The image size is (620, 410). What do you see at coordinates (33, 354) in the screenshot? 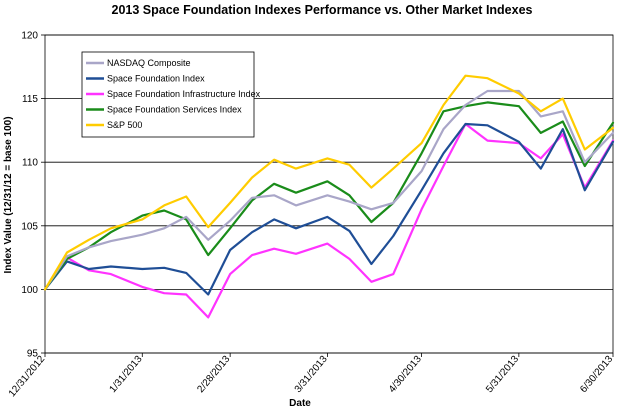
I see `y-tick-label: 95` at bounding box center [33, 354].